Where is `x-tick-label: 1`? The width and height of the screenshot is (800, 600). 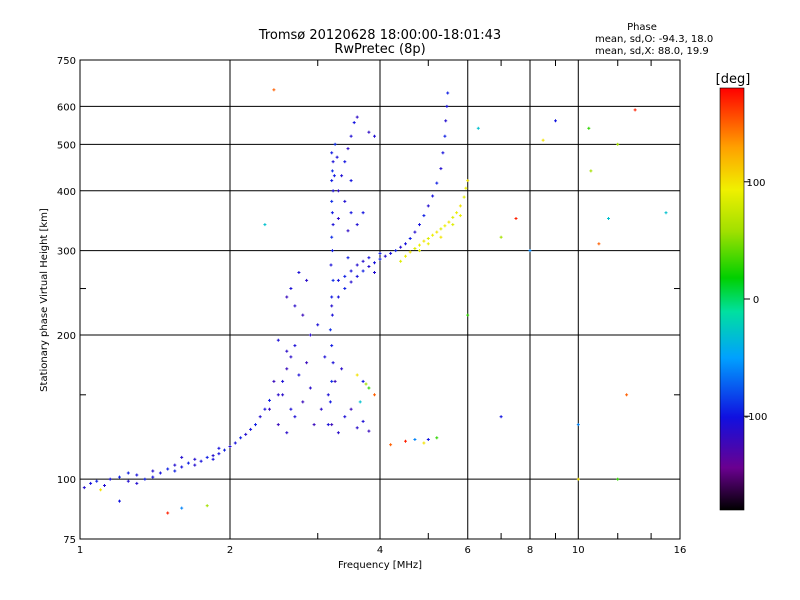
x-tick-label: 1 is located at coordinates (80, 550).